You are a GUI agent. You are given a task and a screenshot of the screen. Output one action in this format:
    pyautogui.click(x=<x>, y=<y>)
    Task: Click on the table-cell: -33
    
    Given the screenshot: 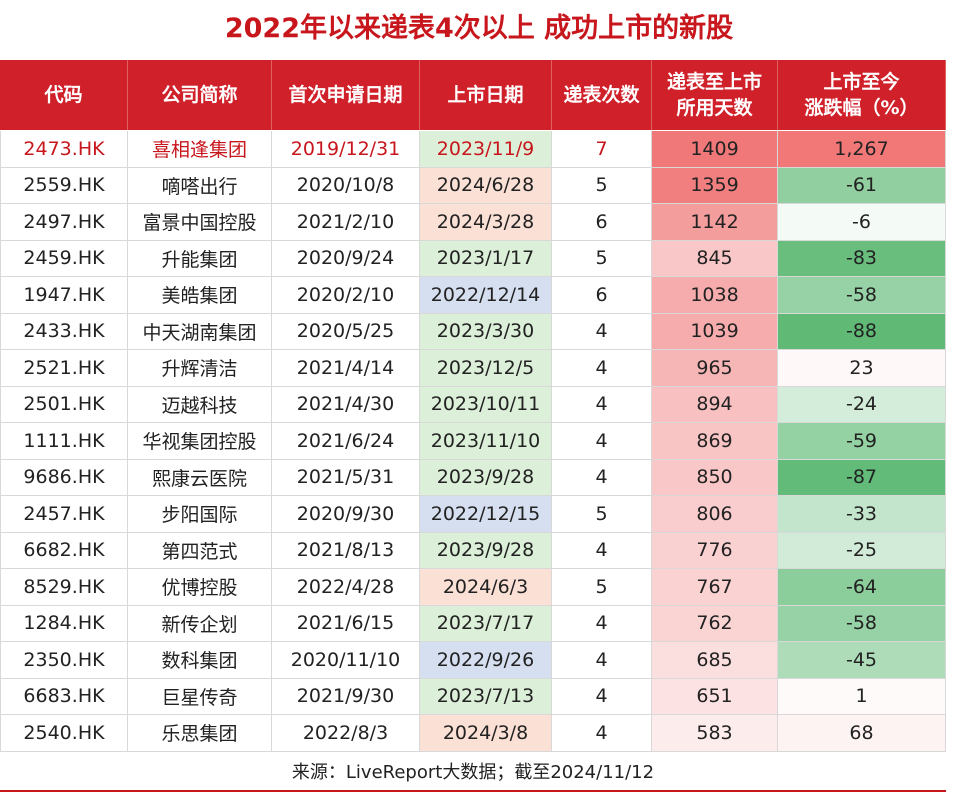 What is the action you would take?
    pyautogui.click(x=862, y=514)
    